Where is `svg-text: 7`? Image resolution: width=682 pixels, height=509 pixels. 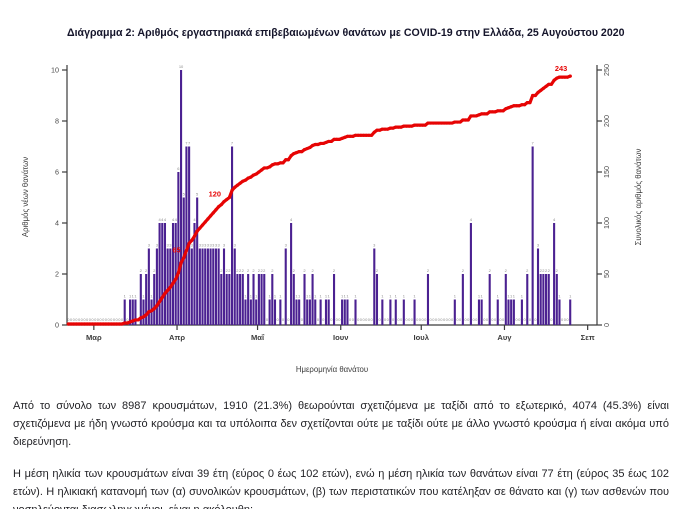 svg-text: 7 is located at coordinates (533, 143).